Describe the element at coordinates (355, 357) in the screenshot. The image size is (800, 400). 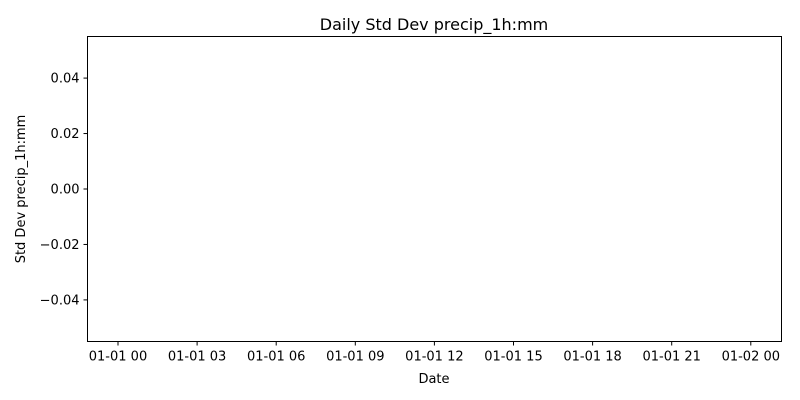
I see `x-tick-label: 01-01 09` at that location.